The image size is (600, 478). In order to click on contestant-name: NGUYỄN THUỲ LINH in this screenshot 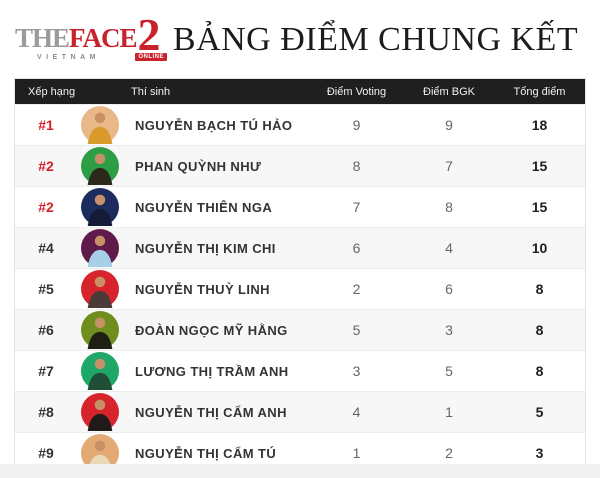, I will do `click(202, 289)`.